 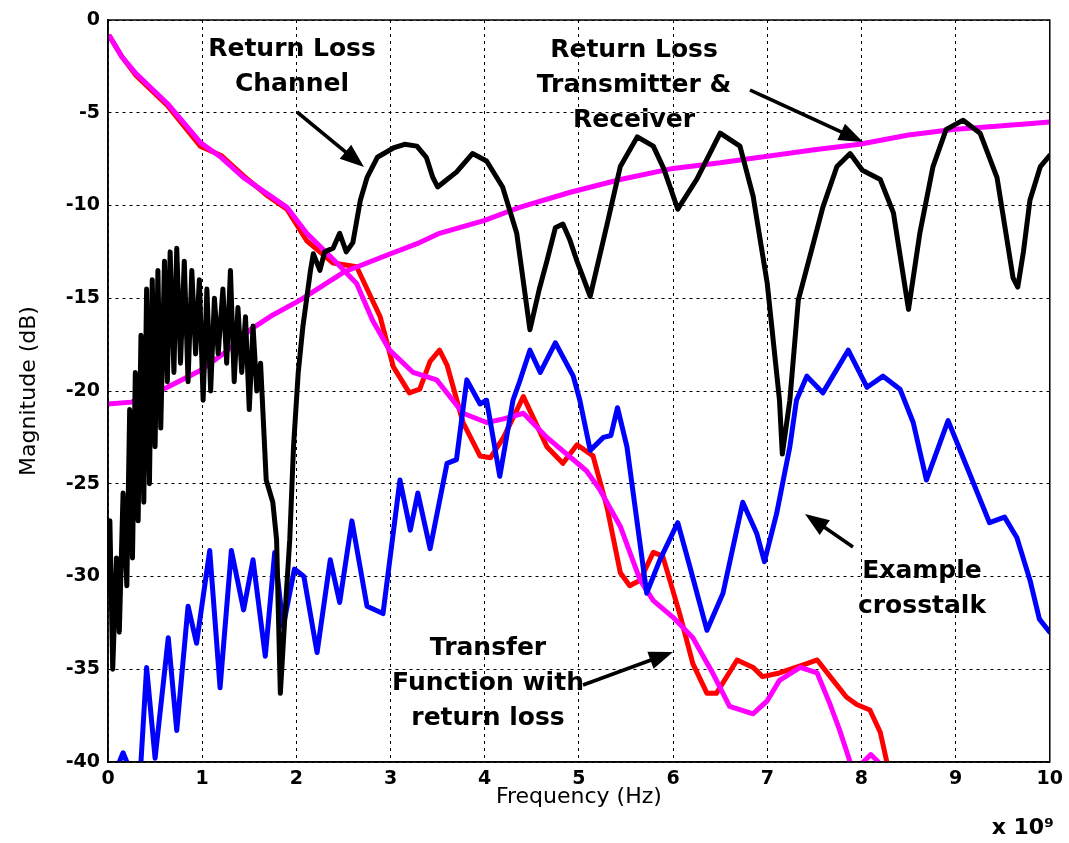 I want to click on y-tick-label: -20, so click(x=82, y=388).